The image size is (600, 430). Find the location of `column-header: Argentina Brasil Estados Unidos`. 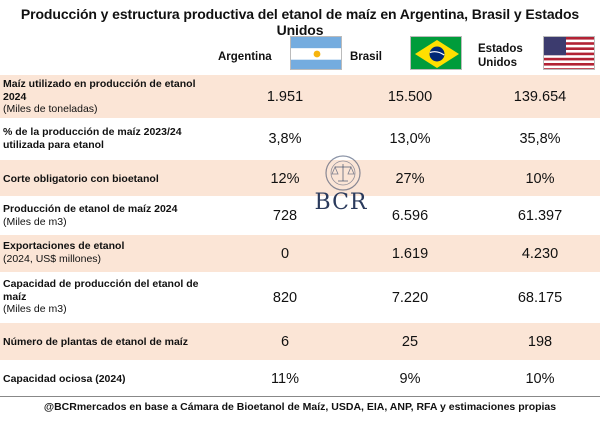

column-header: Argentina Brasil Estados Unidos is located at coordinates (300, 54).